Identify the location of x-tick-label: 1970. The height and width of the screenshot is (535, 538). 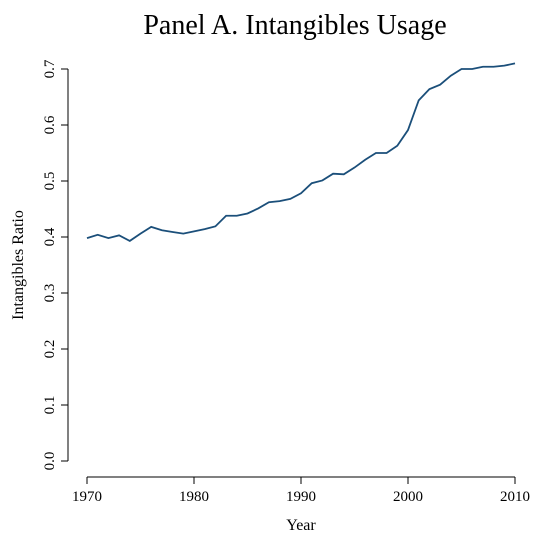
(87, 497).